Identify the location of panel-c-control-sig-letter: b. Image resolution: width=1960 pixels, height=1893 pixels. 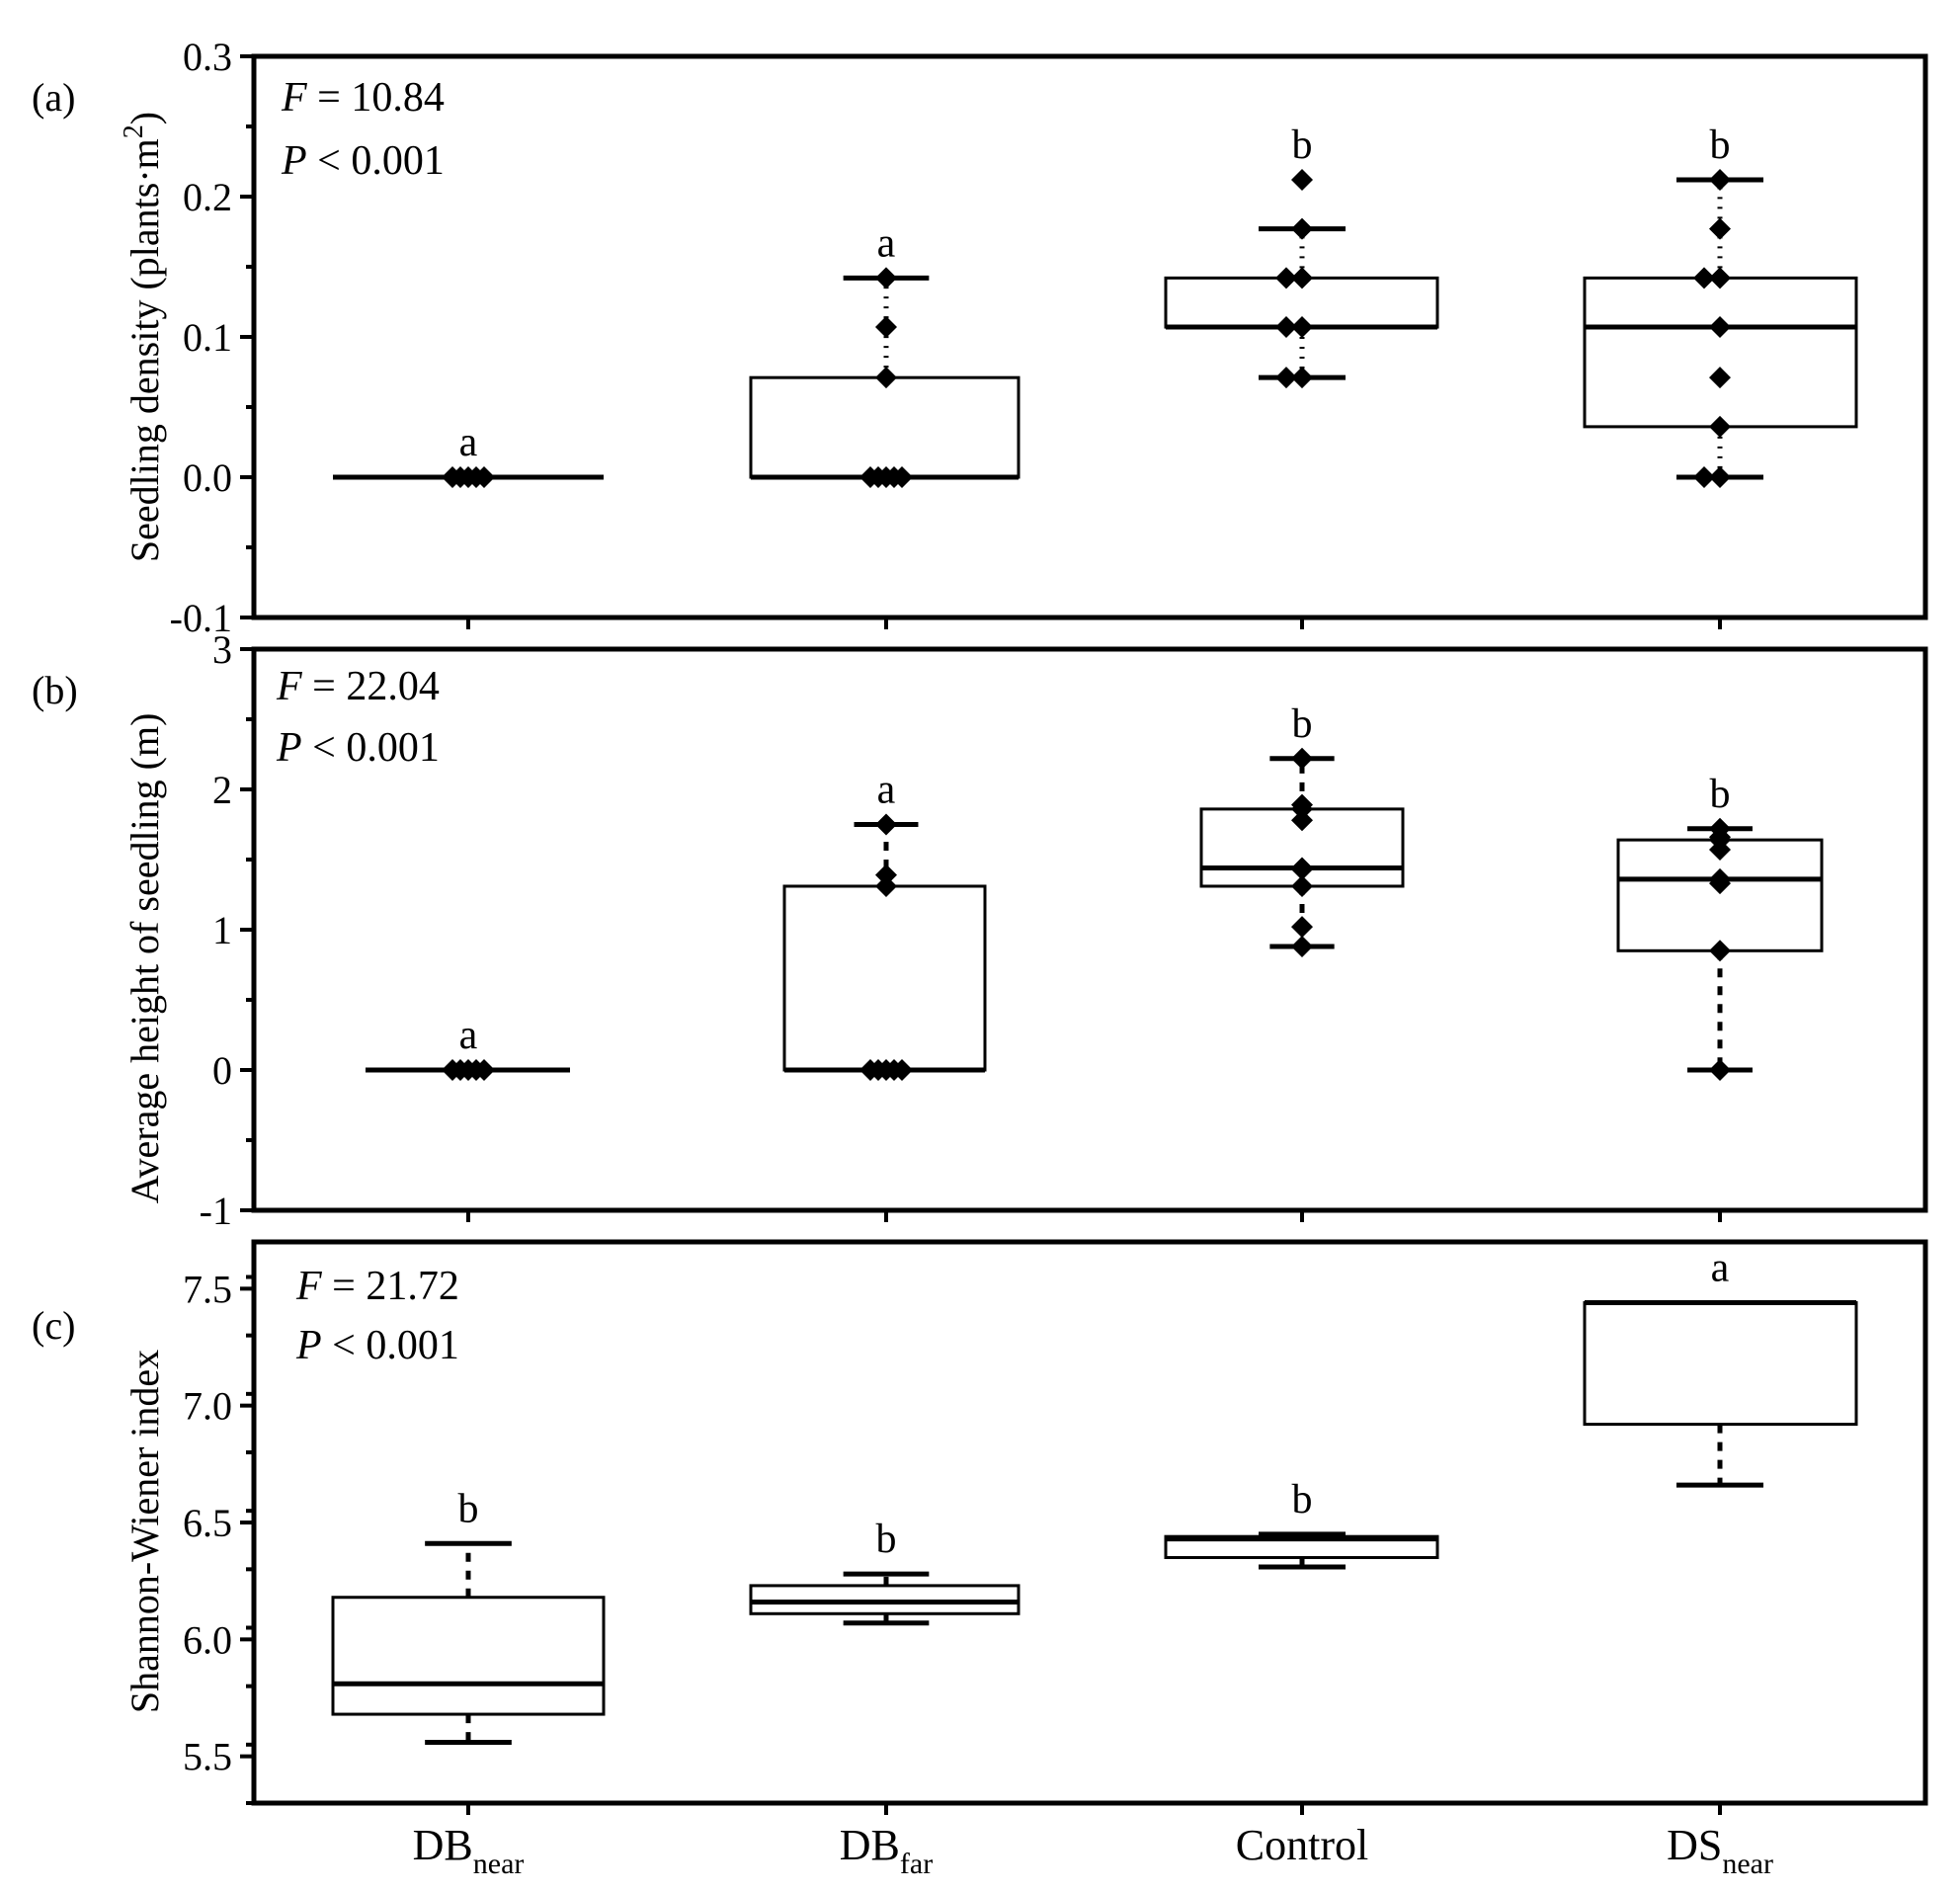
(1302, 1500).